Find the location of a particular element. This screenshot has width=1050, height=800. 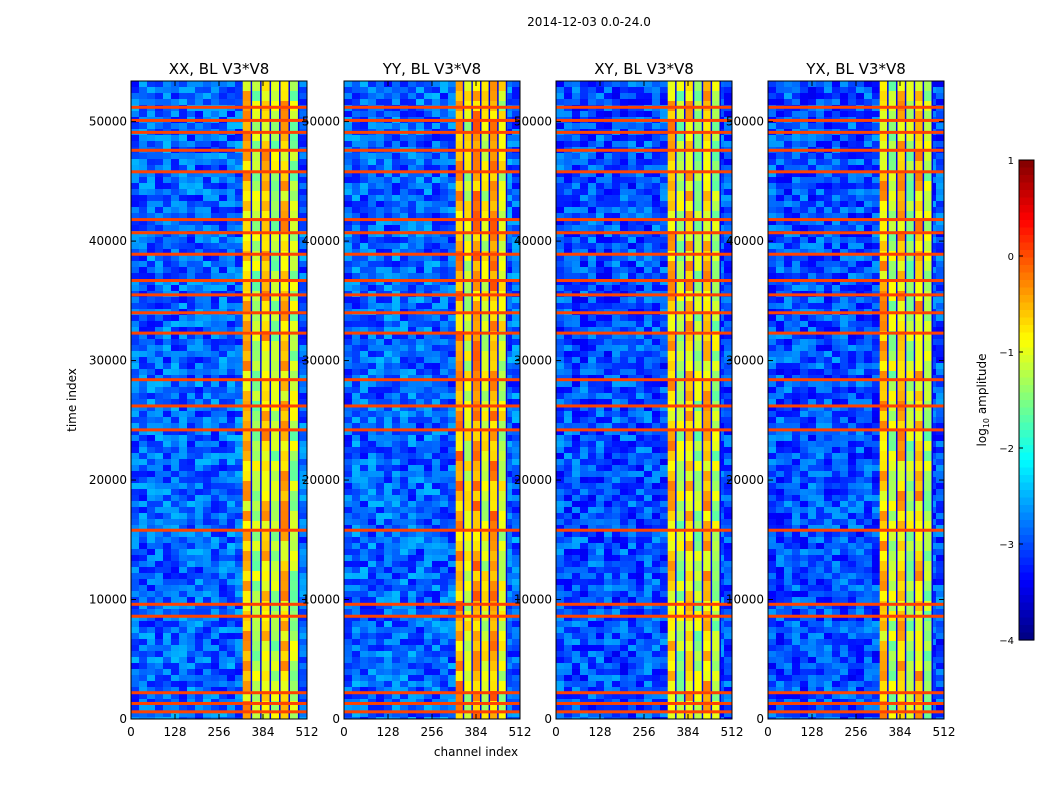

flagged-row is located at coordinates (219, 150).